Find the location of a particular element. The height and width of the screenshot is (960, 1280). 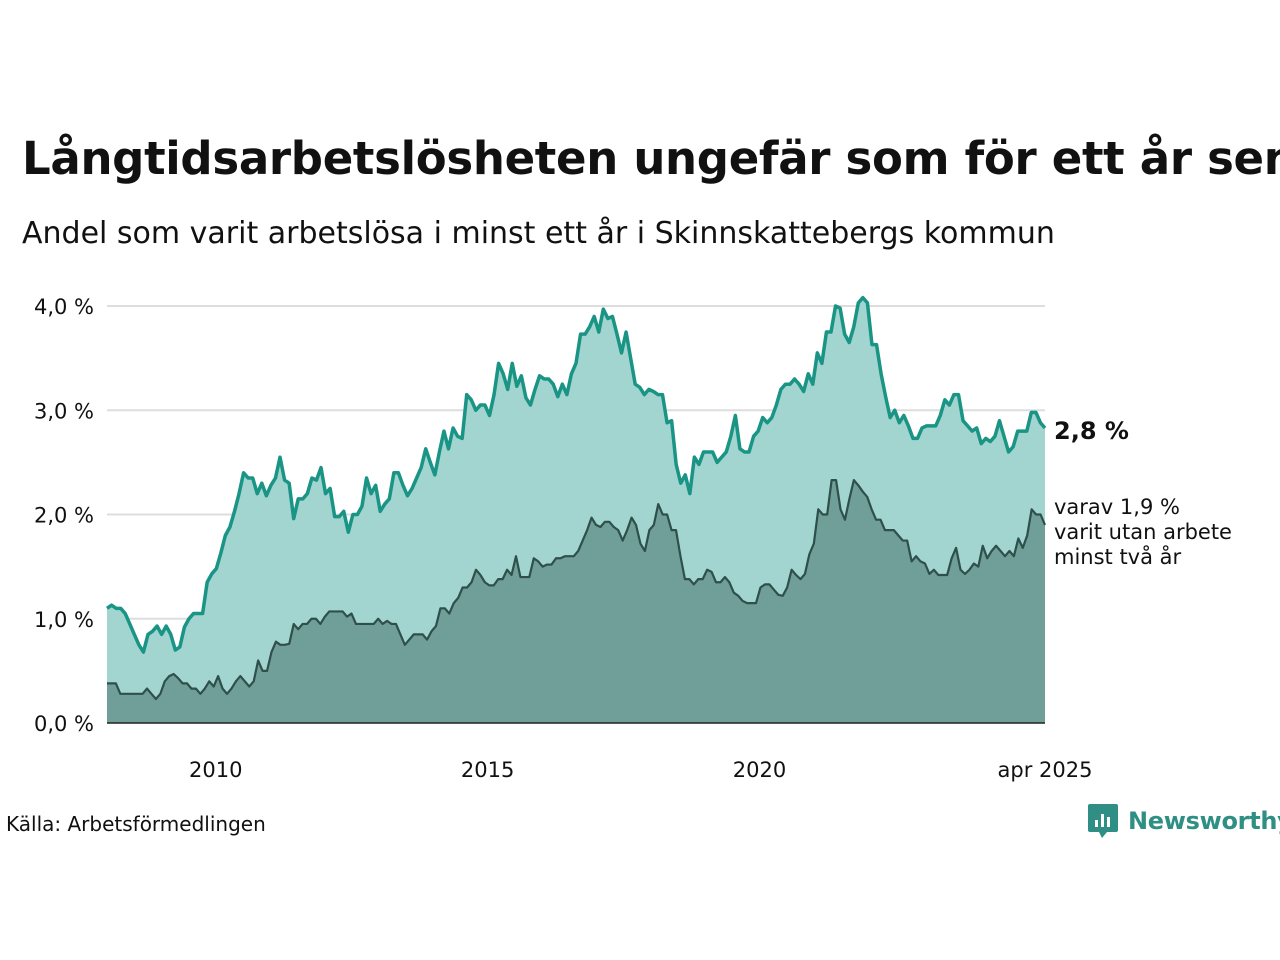

x-axis: 2010 2015 2020 apr 2025 is located at coordinates (640, 770).